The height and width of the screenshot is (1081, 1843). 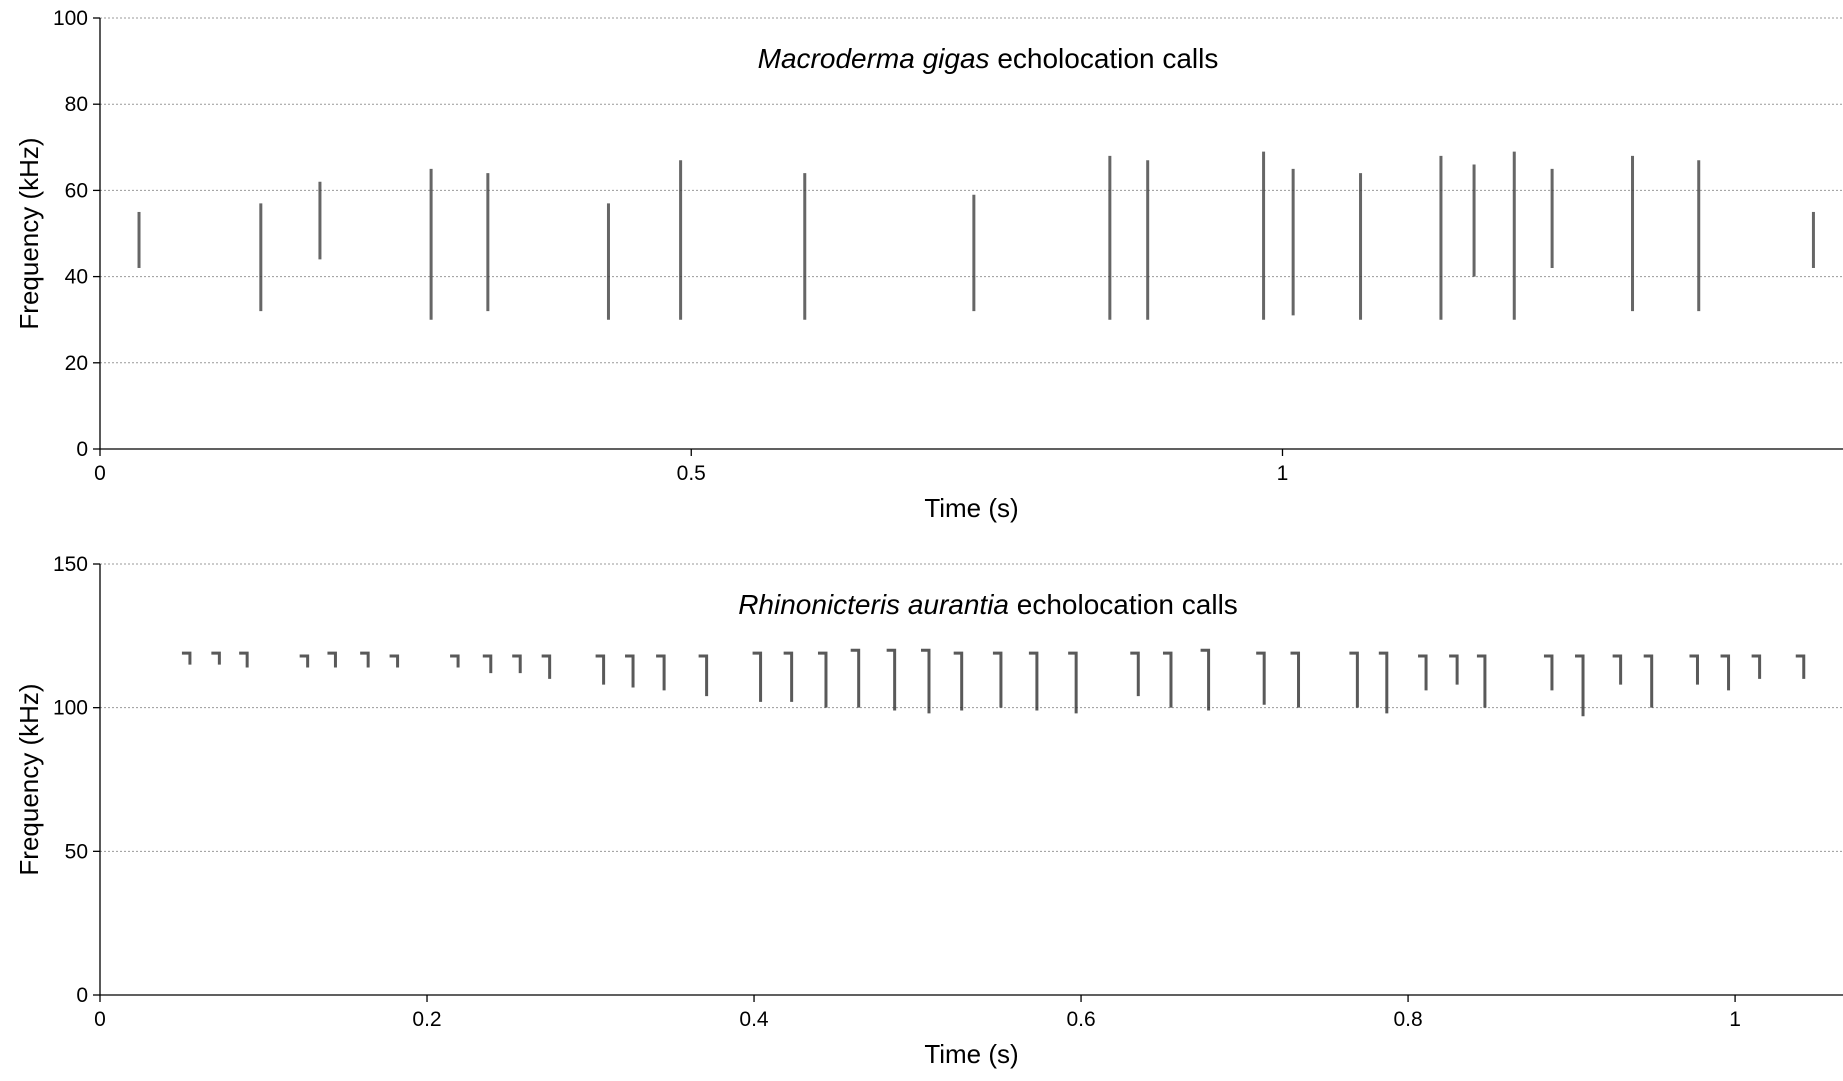 I want to click on title-species: Macroderma gigas, so click(x=874, y=58).